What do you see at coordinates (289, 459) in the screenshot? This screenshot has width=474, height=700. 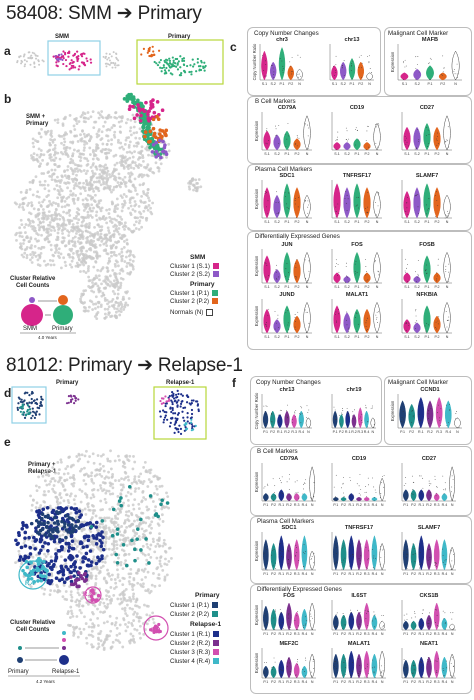 I see `gene-label: CD79A` at bounding box center [289, 459].